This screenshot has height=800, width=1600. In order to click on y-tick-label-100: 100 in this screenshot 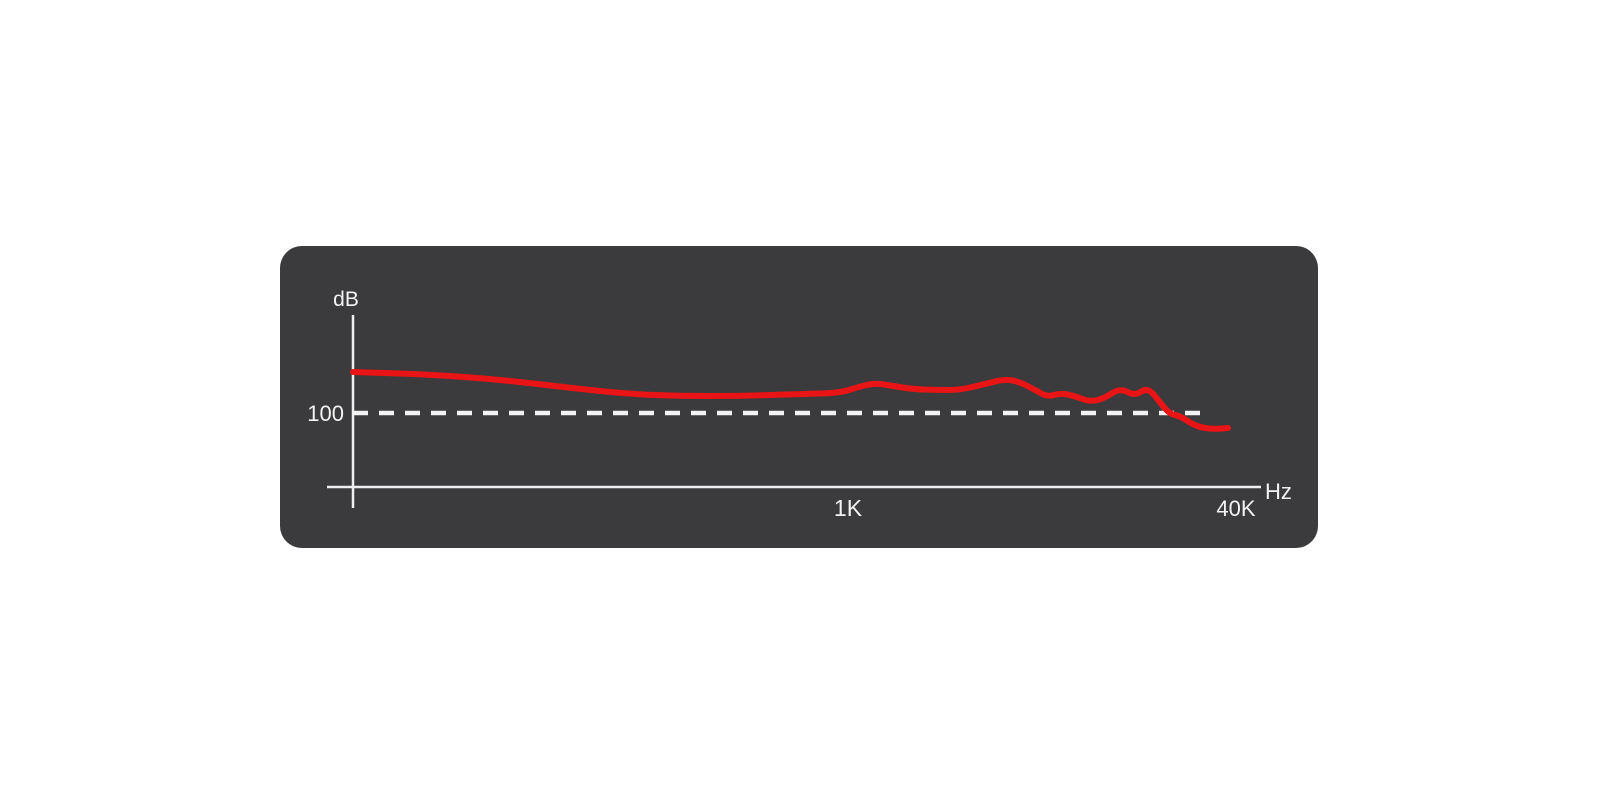, I will do `click(325, 413)`.